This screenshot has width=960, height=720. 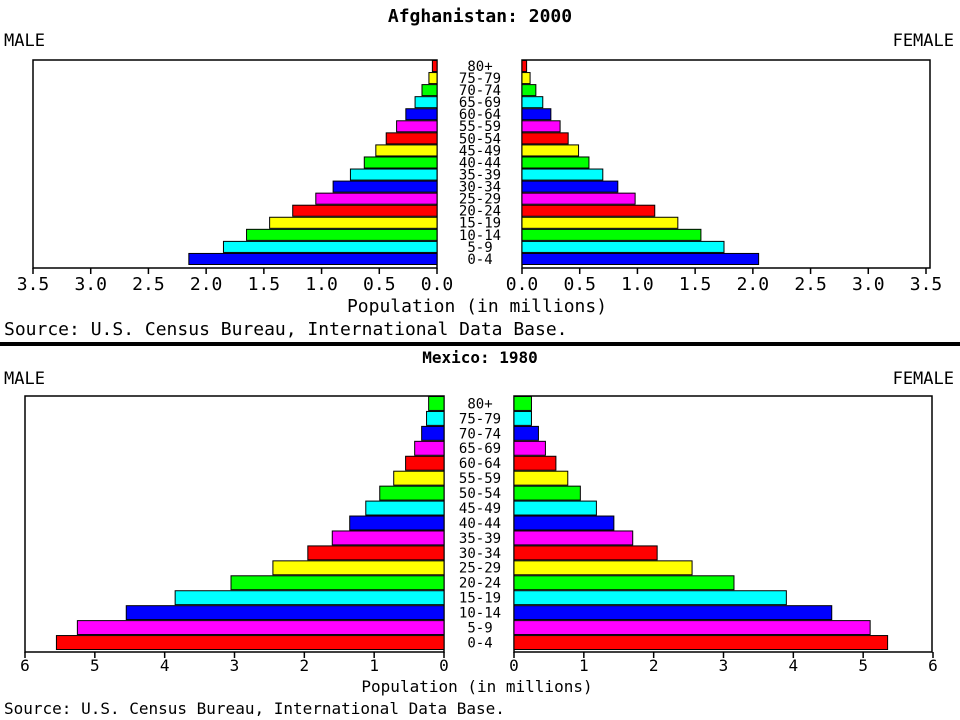 What do you see at coordinates (480, 419) in the screenshot?
I see `age-group-label: 75-79` at bounding box center [480, 419].